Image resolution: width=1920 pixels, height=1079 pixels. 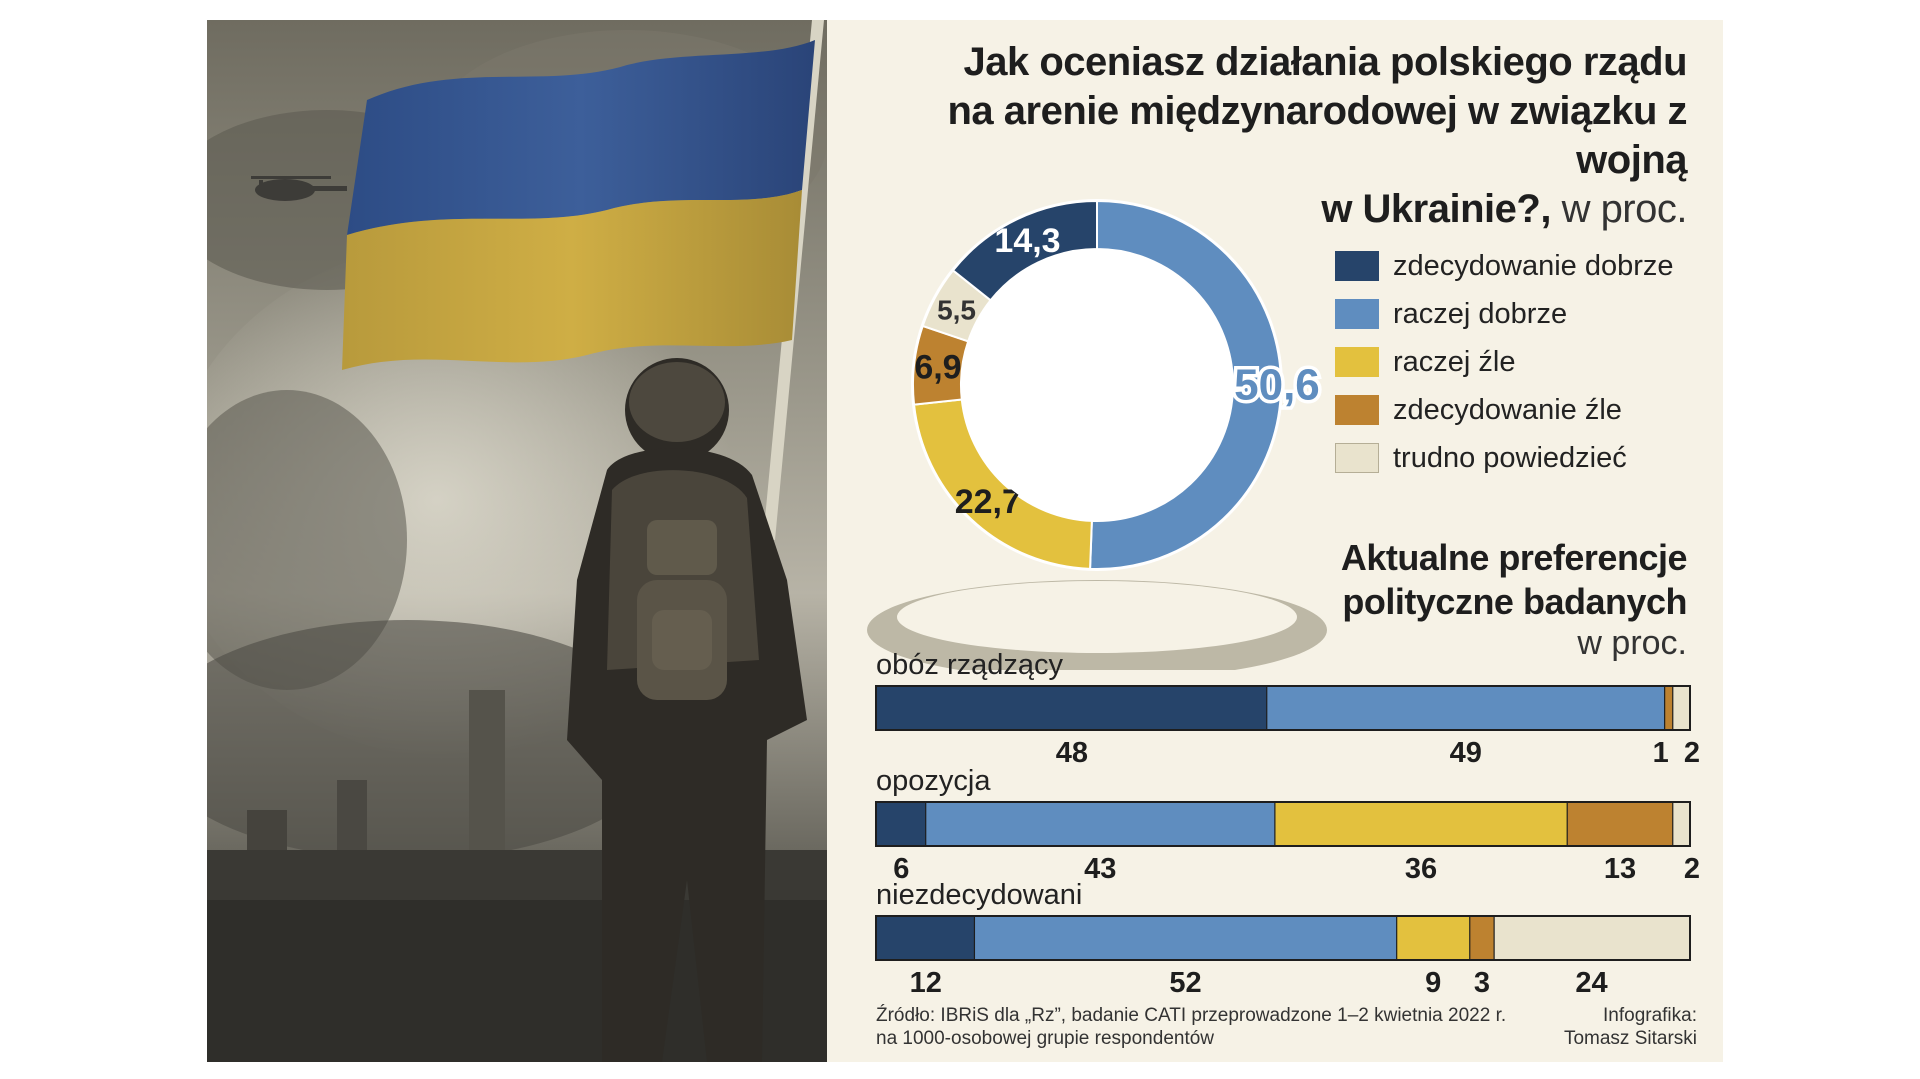 I want to click on preferences-title: Aktualne preferencje polityczne badanych, so click(x=1437, y=580).